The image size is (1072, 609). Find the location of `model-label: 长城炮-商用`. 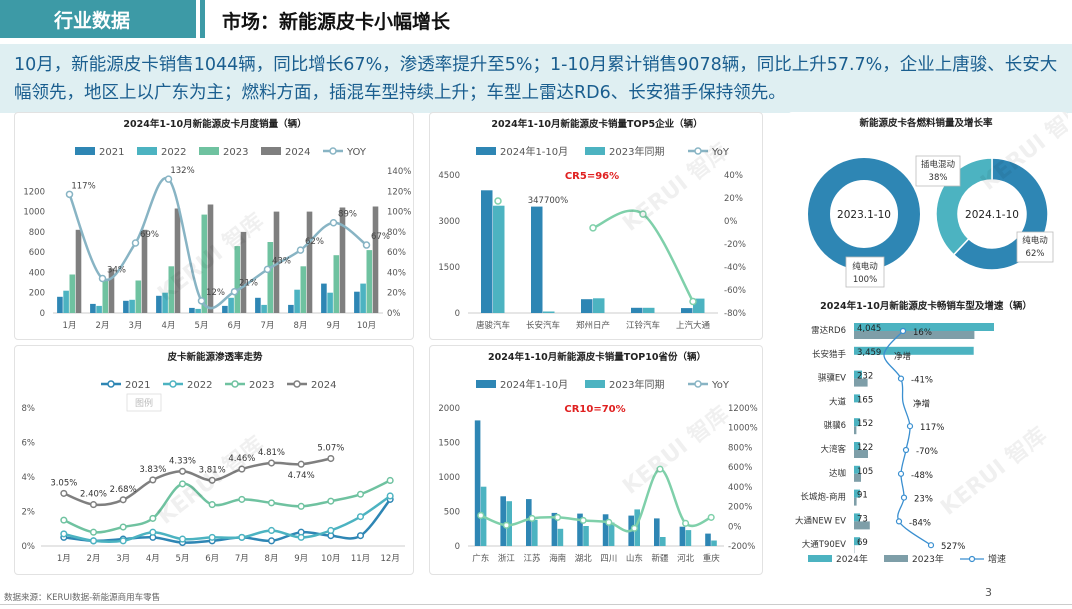

model-label: 长城炮-商用 is located at coordinates (823, 497).